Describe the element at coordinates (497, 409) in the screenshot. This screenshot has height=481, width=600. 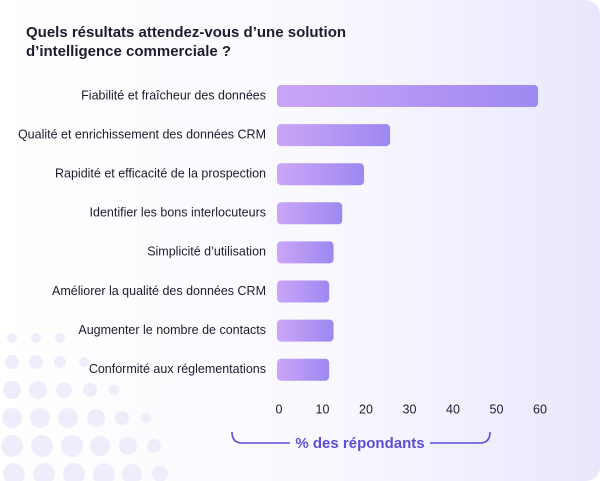
I see `x-tick-label: 50` at that location.